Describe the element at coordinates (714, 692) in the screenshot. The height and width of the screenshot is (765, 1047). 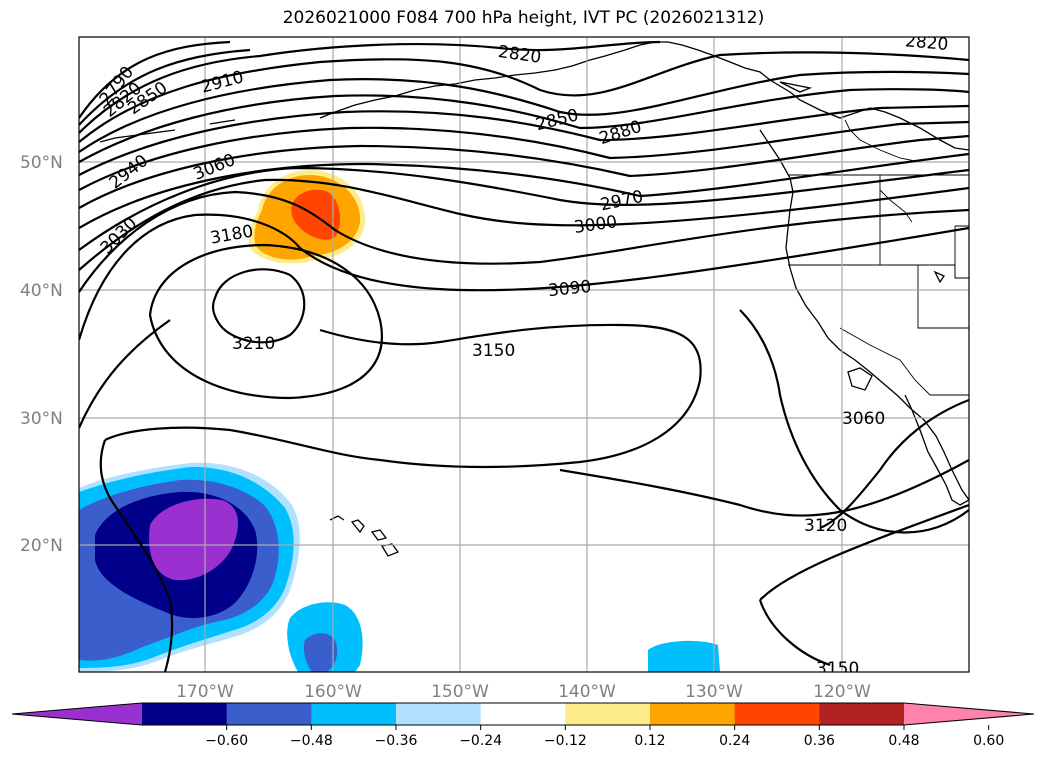
I see `lon-label: 130°W` at that location.